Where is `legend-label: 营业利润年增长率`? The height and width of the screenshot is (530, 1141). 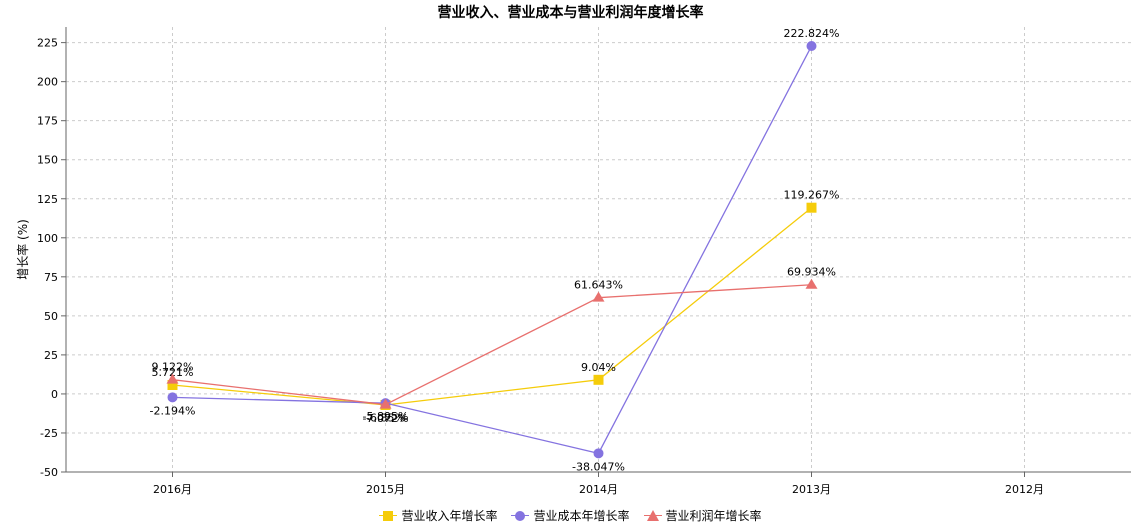 legend-label: 营业利润年增长率 is located at coordinates (713, 516).